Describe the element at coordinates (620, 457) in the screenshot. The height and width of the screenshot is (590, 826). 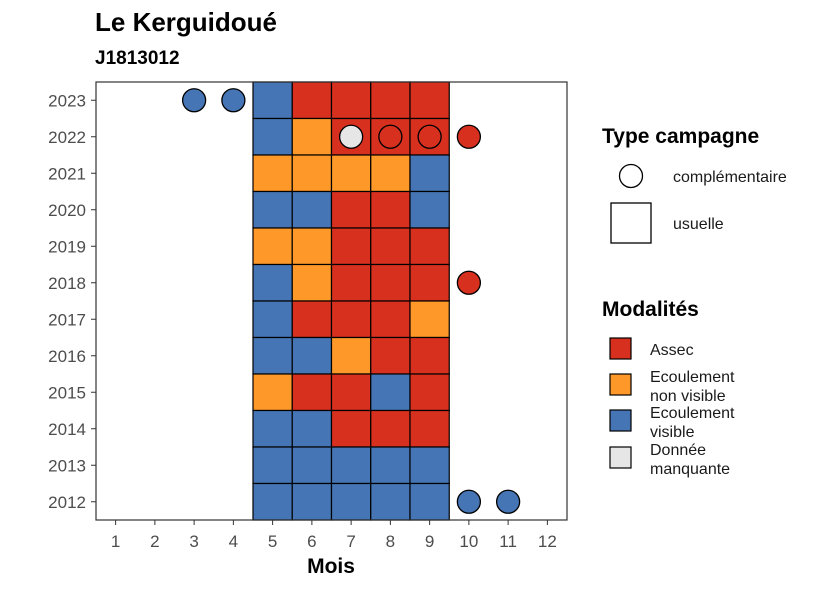
I see `legend-key-donnee-manquante` at that location.